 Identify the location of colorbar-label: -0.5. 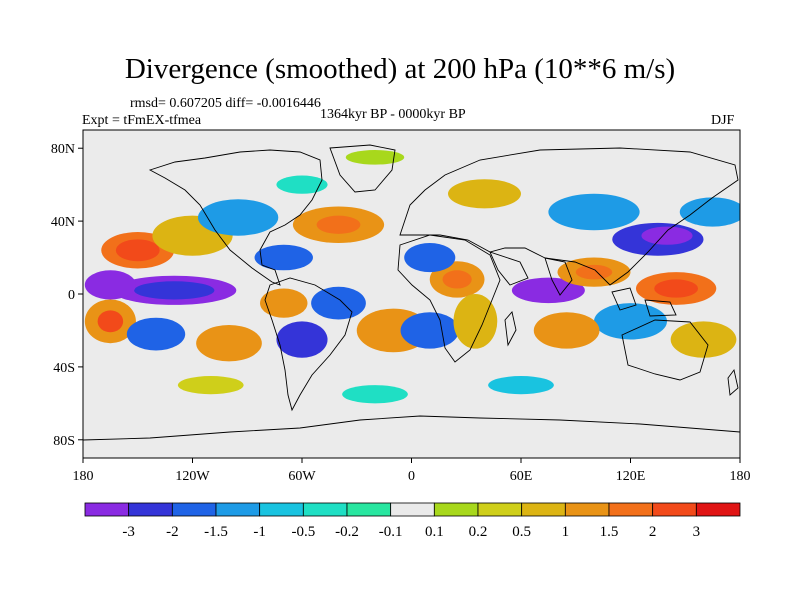
(303, 532).